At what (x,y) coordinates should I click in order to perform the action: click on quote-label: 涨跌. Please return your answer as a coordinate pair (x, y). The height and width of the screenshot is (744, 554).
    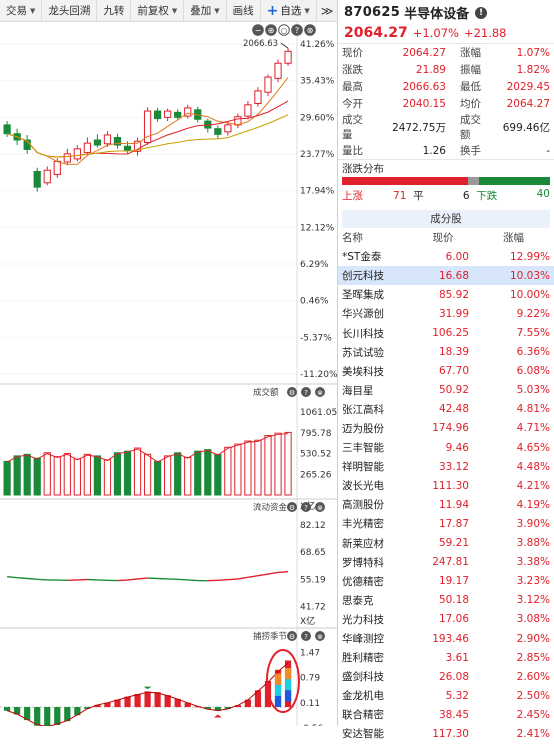
    Looking at the image, I should click on (357, 69).